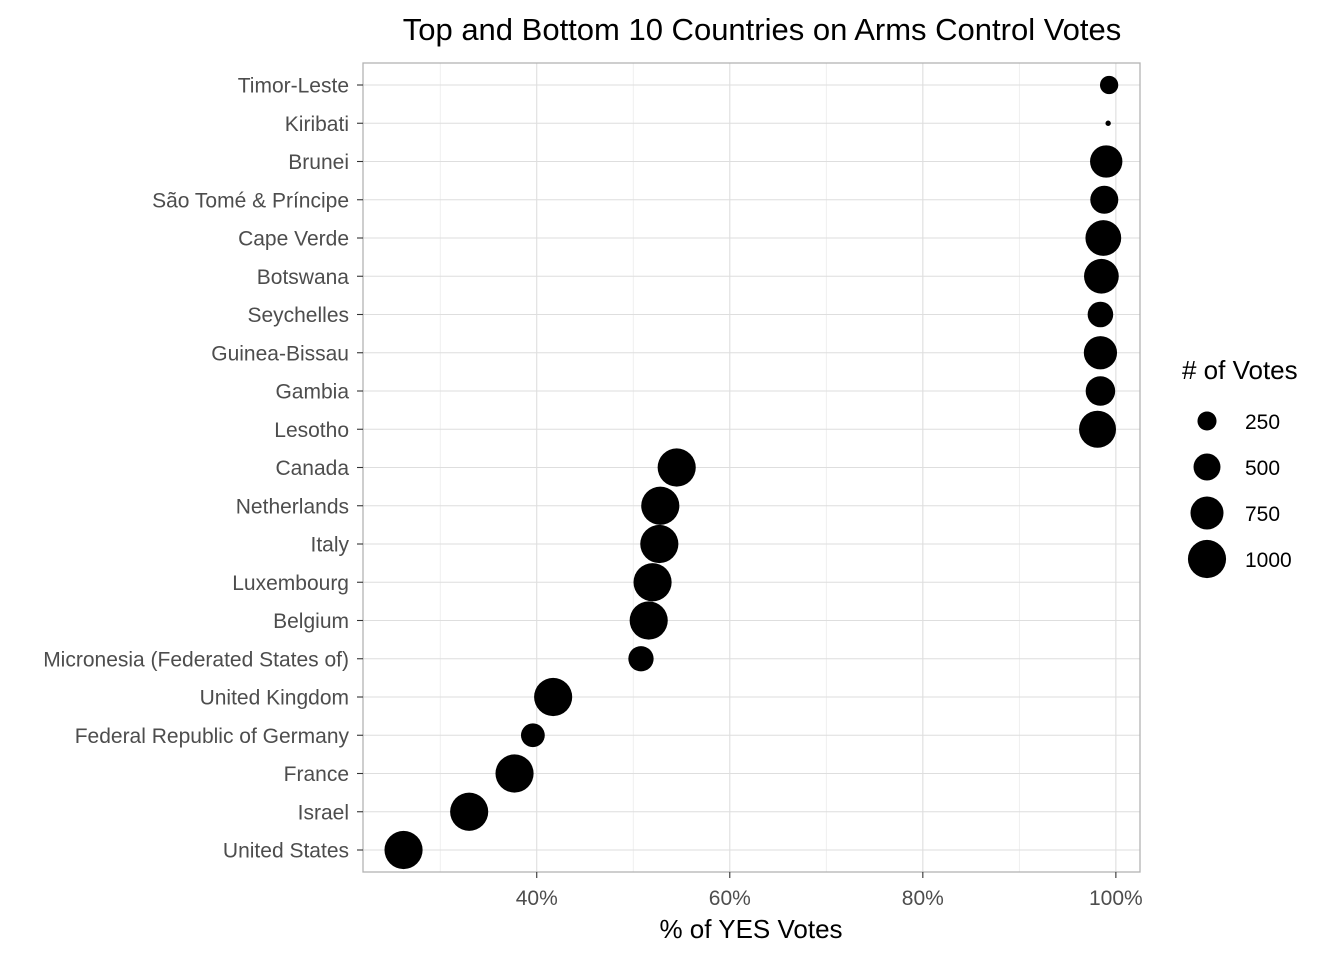 This screenshot has width=1344, height=960. Describe the element at coordinates (303, 277) in the screenshot. I see `y-tick-label: Botswana` at that location.